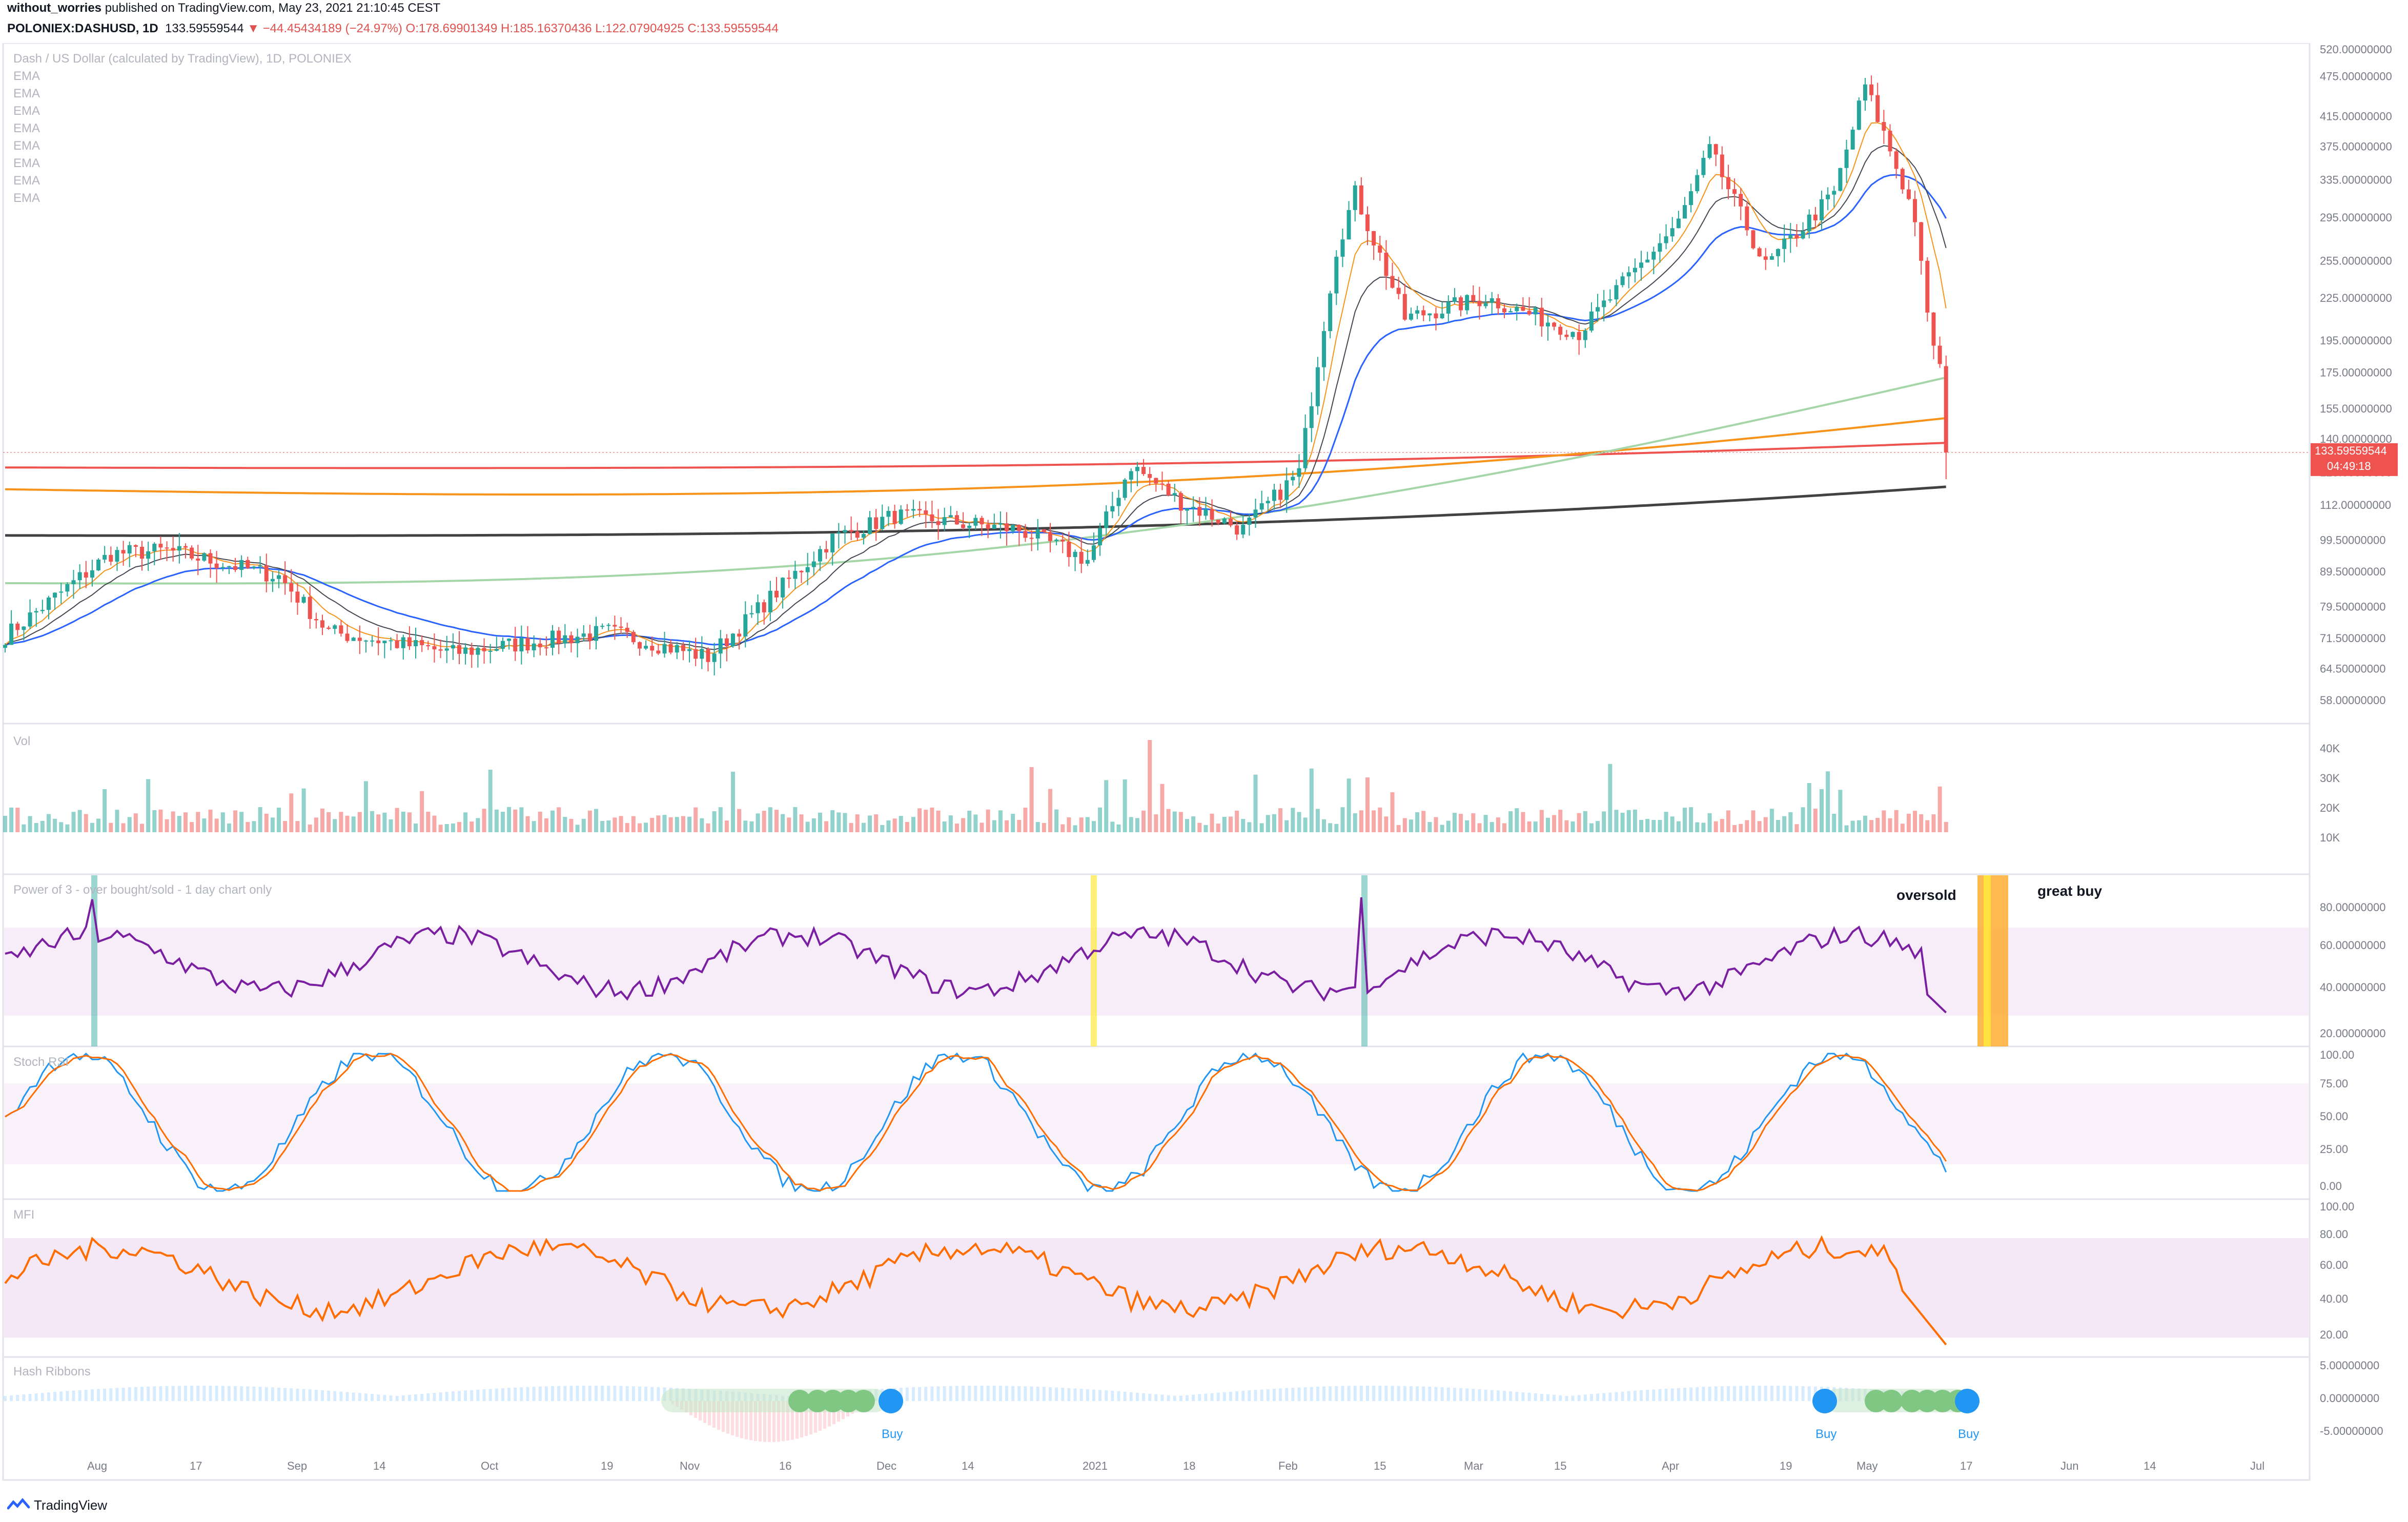 Image resolution: width=2408 pixels, height=1522 pixels. I want to click on author-name: without_worries, so click(54, 8).